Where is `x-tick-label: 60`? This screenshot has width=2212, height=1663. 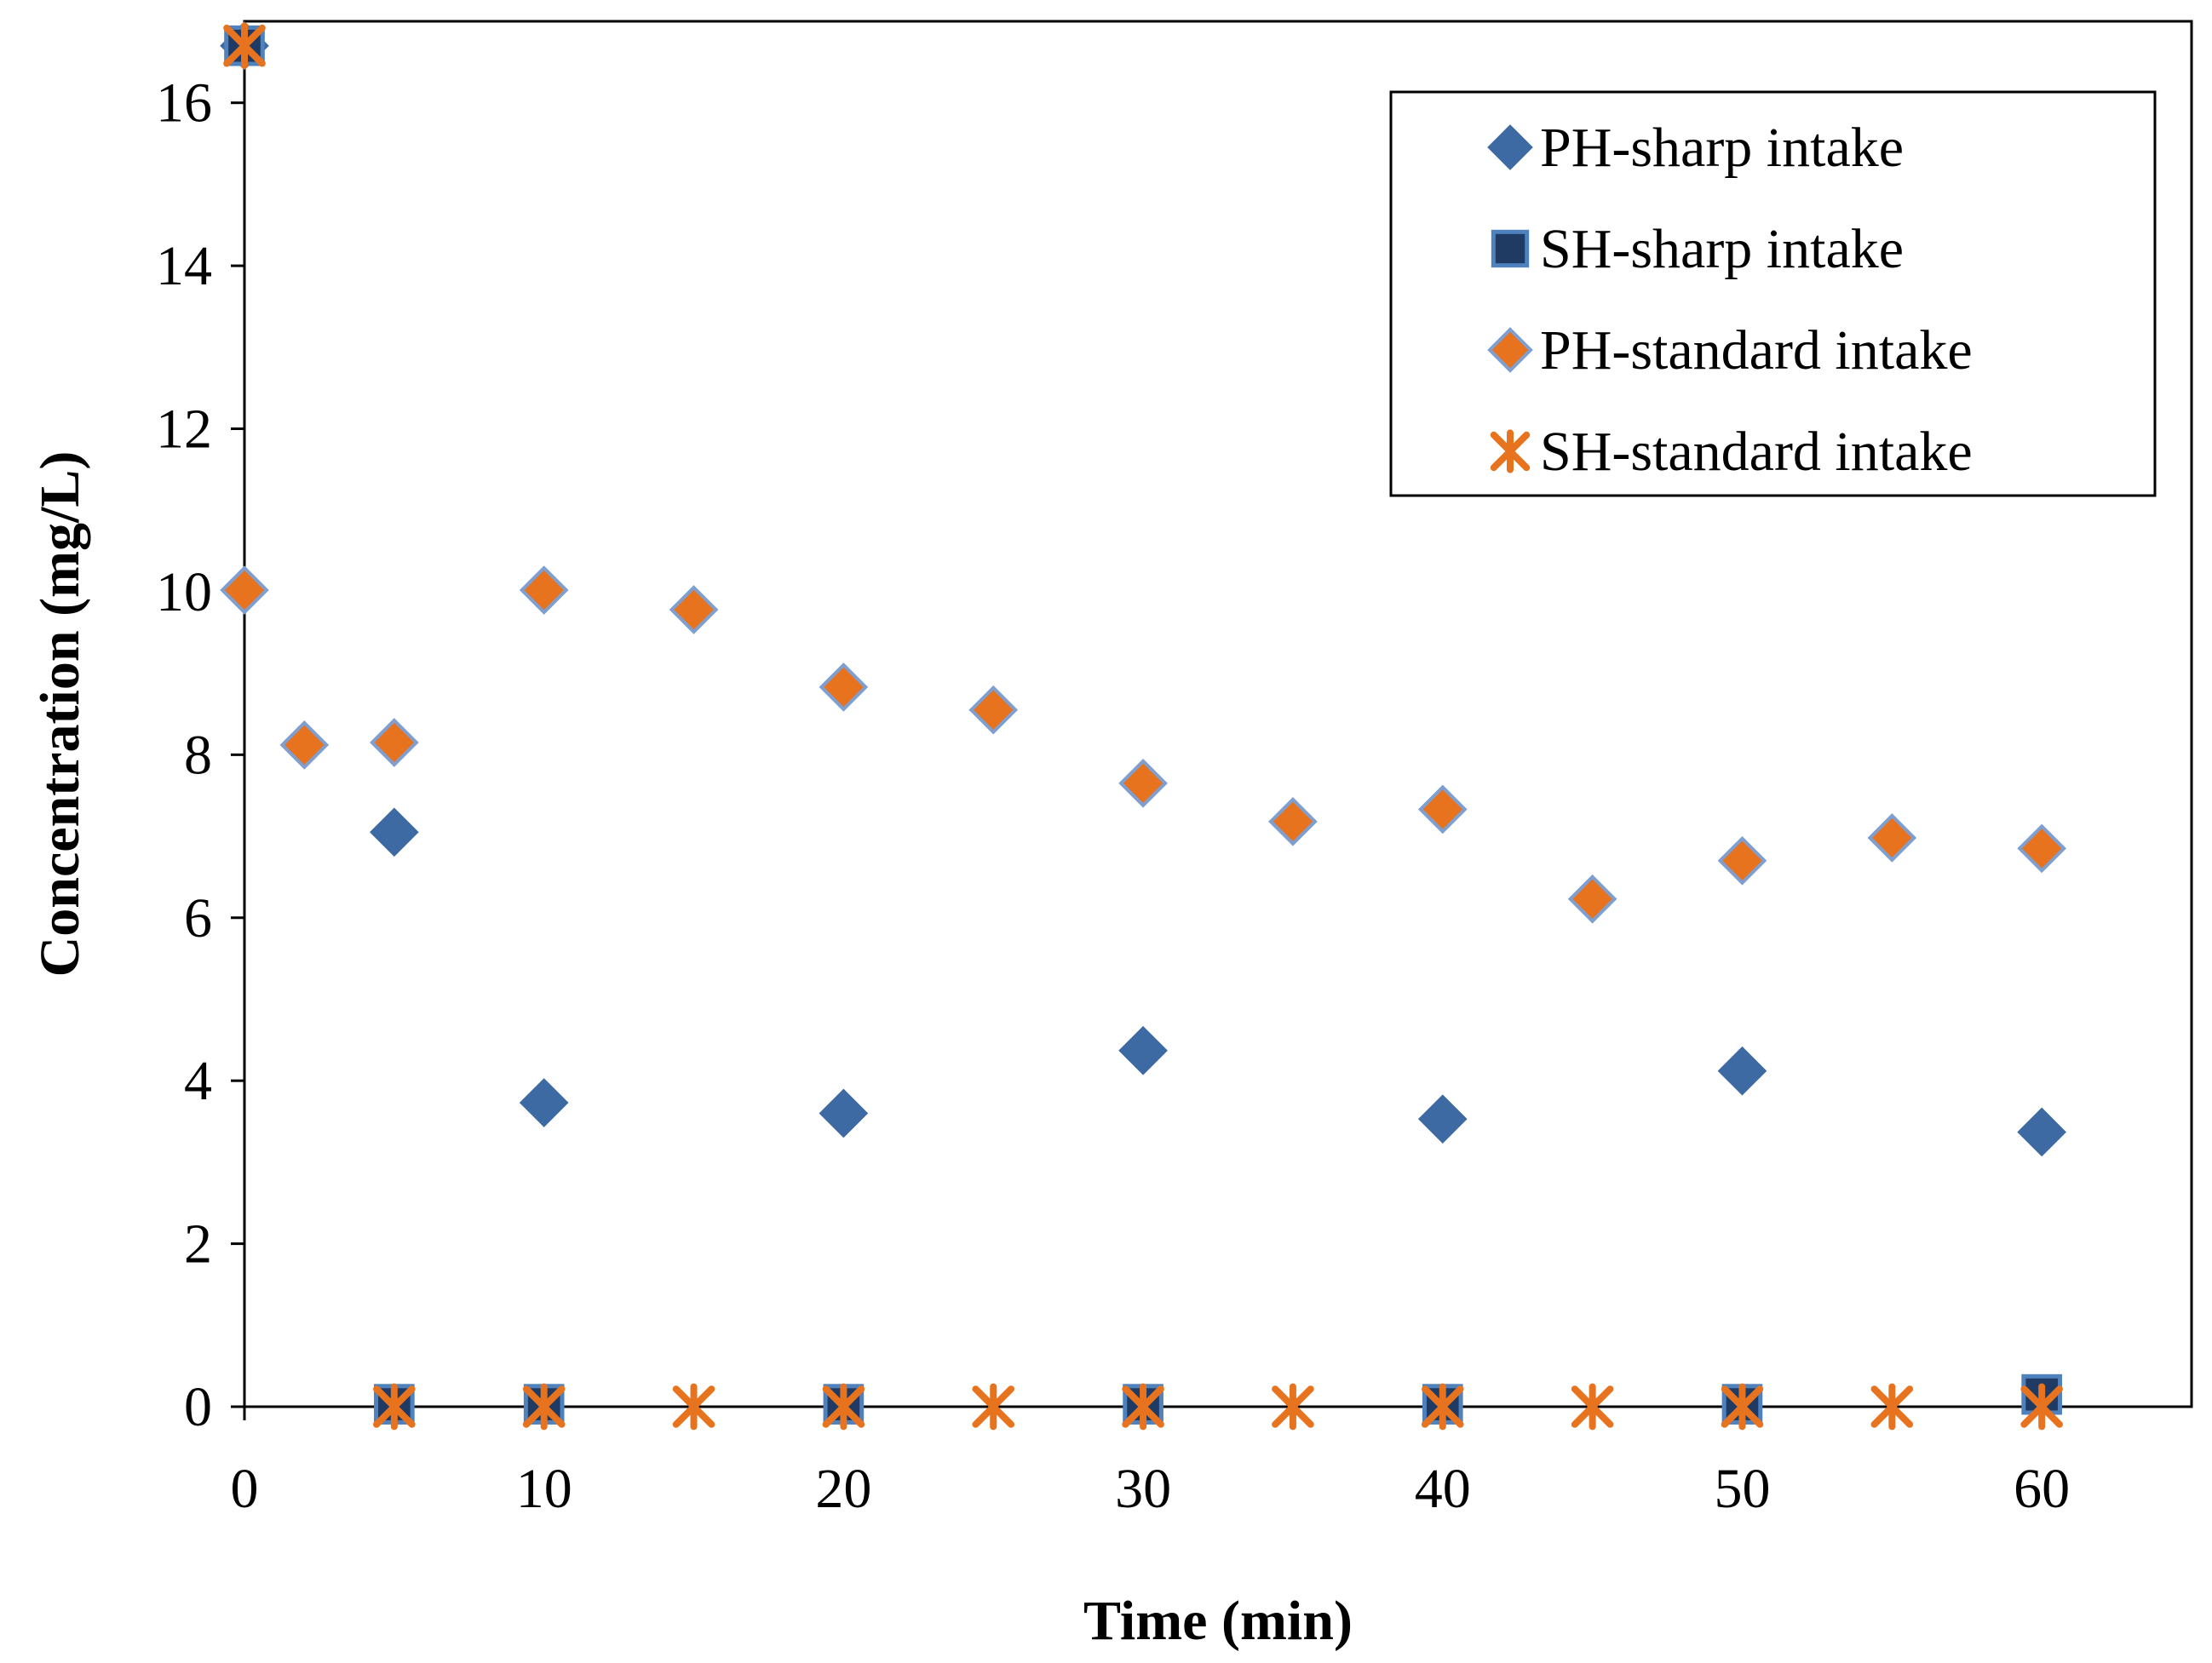 x-tick-label: 60 is located at coordinates (2042, 1489).